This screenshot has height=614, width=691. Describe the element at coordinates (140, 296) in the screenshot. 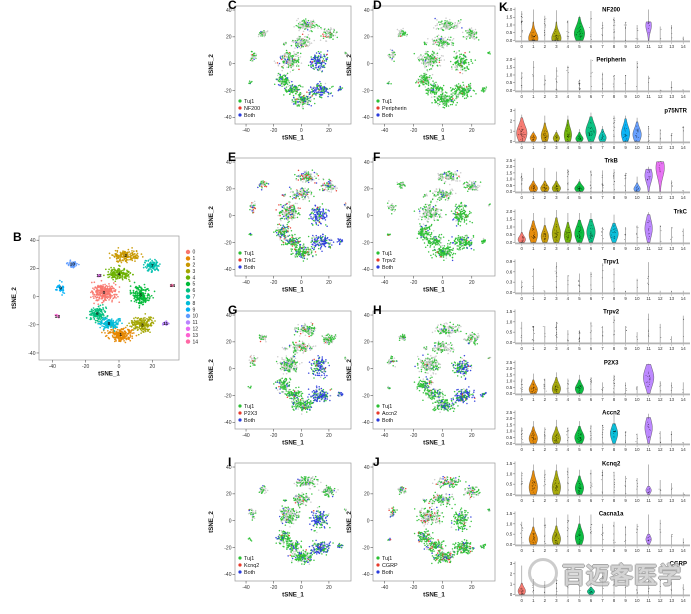

I see `svg-text: 5` at that location.